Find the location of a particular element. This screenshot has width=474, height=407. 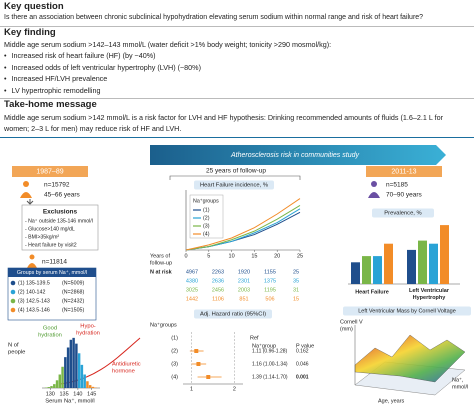

table-cell: 2301 is located at coordinates (244, 281).